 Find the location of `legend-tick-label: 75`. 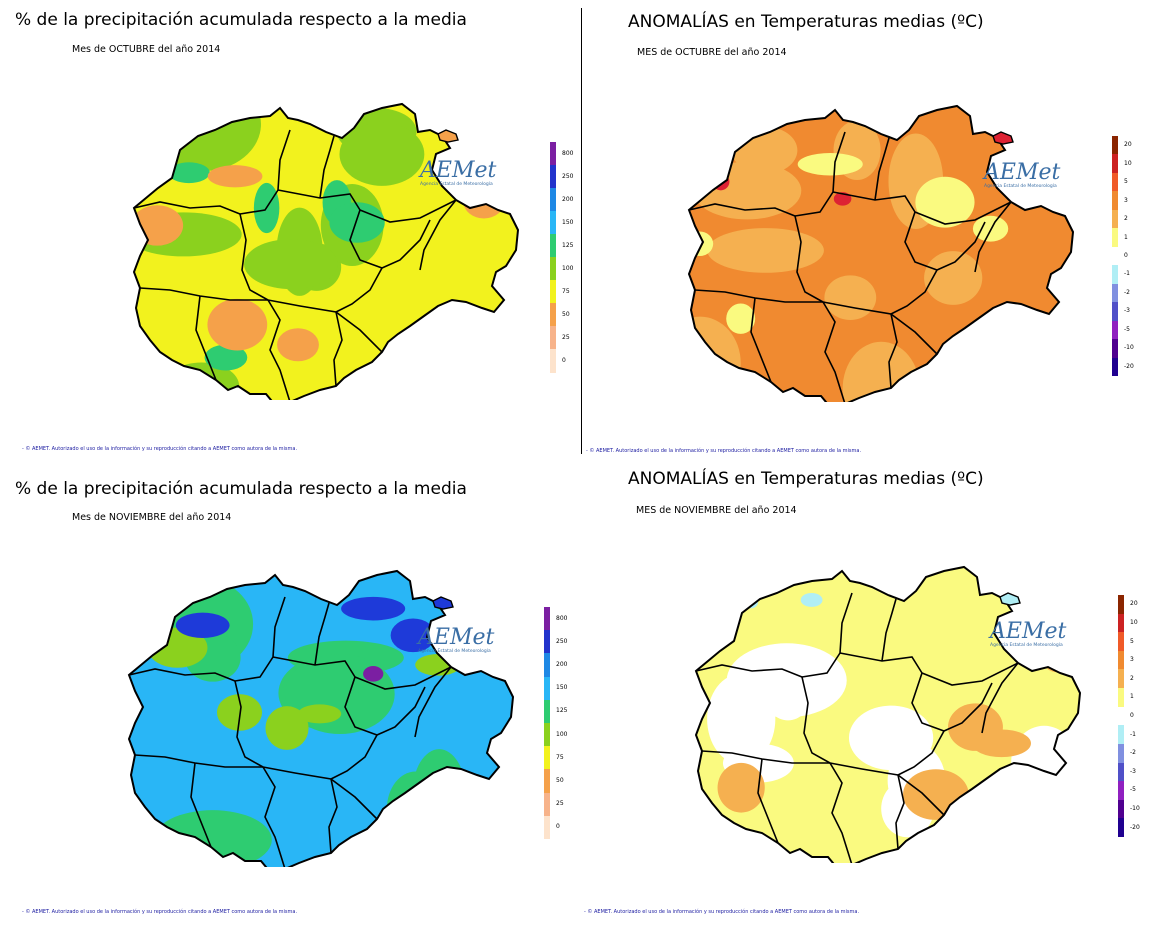

legend-tick-label: 75 is located at coordinates (566, 291).